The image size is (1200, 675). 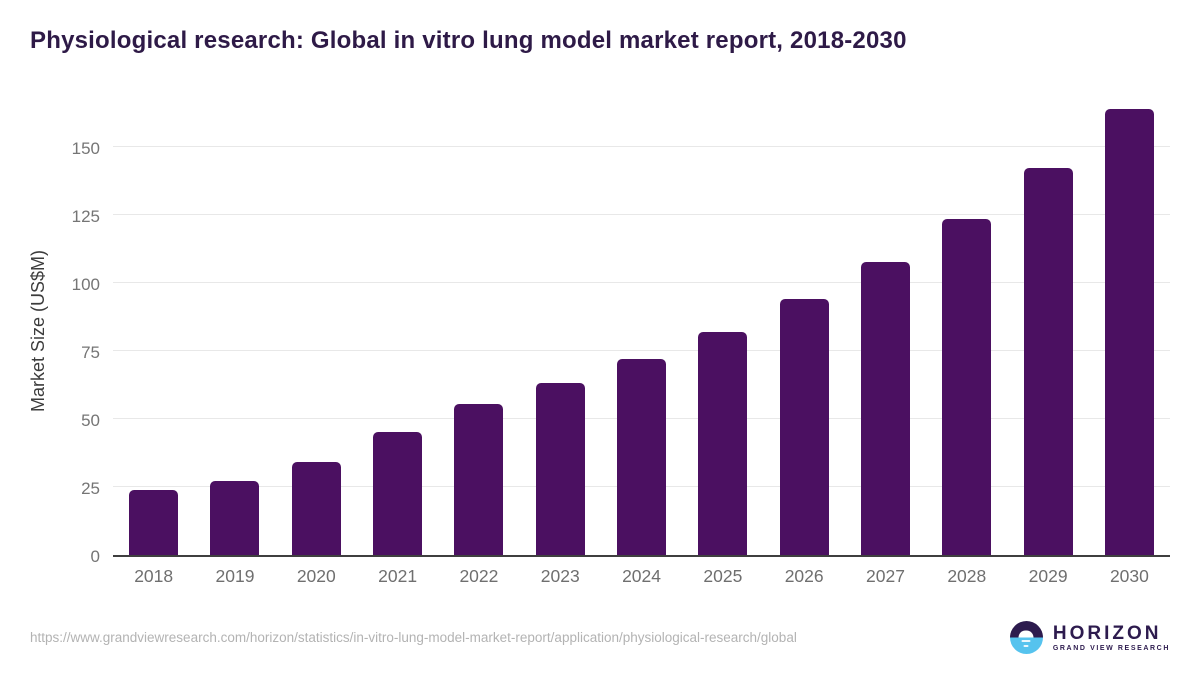 What do you see at coordinates (235, 576) in the screenshot?
I see `x-tick-label: 2019` at bounding box center [235, 576].